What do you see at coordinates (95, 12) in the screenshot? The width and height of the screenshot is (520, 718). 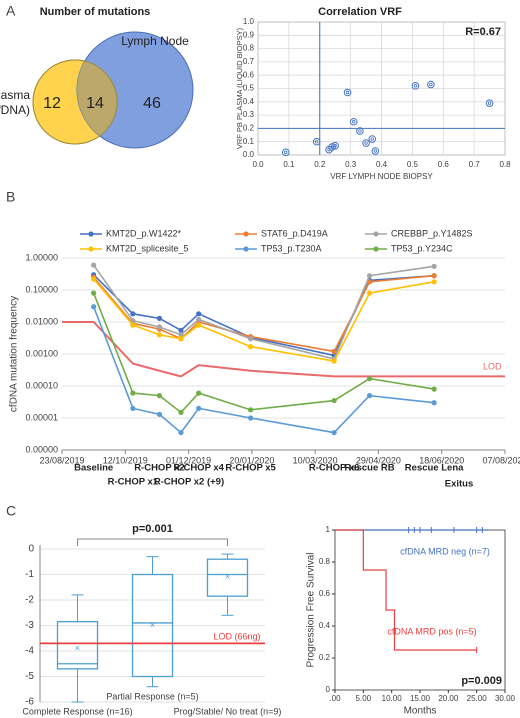 I see `venn-title: Number of mutations` at bounding box center [95, 12].